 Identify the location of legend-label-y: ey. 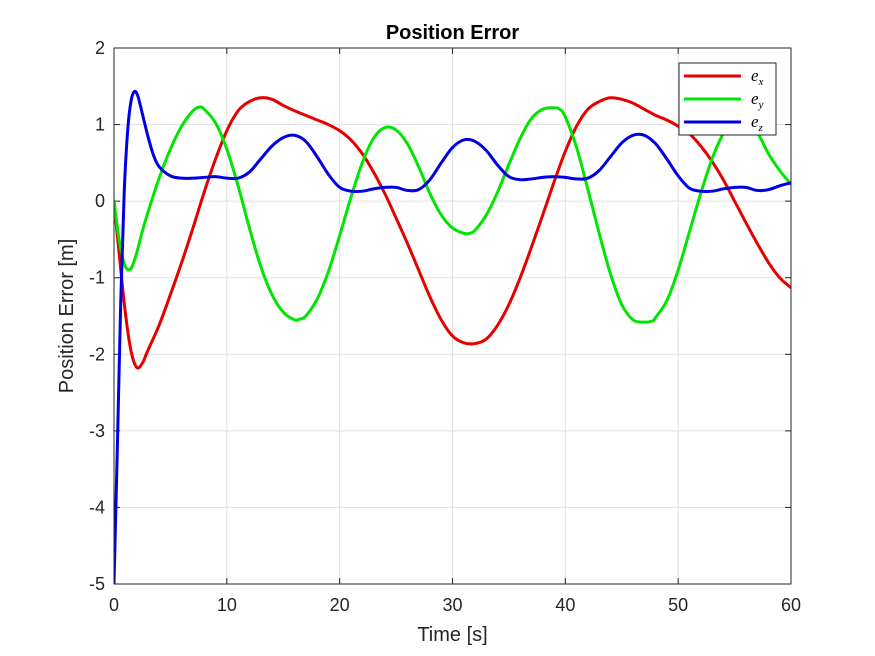
(757, 100).